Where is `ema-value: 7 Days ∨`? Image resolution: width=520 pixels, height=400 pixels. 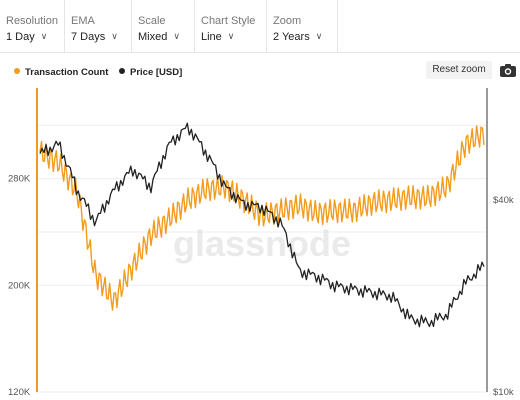
ema-value: 7 Days ∨ is located at coordinates (94, 37).